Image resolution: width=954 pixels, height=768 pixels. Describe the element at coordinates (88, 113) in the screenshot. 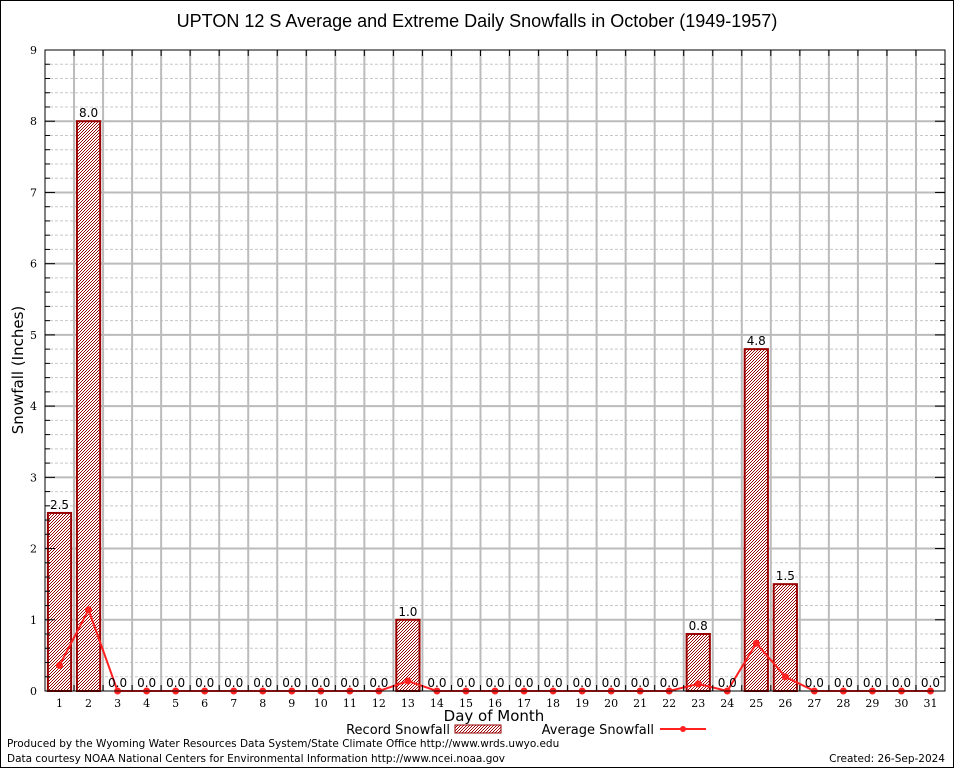

I see `bar-label-day-2: 8.0` at that location.